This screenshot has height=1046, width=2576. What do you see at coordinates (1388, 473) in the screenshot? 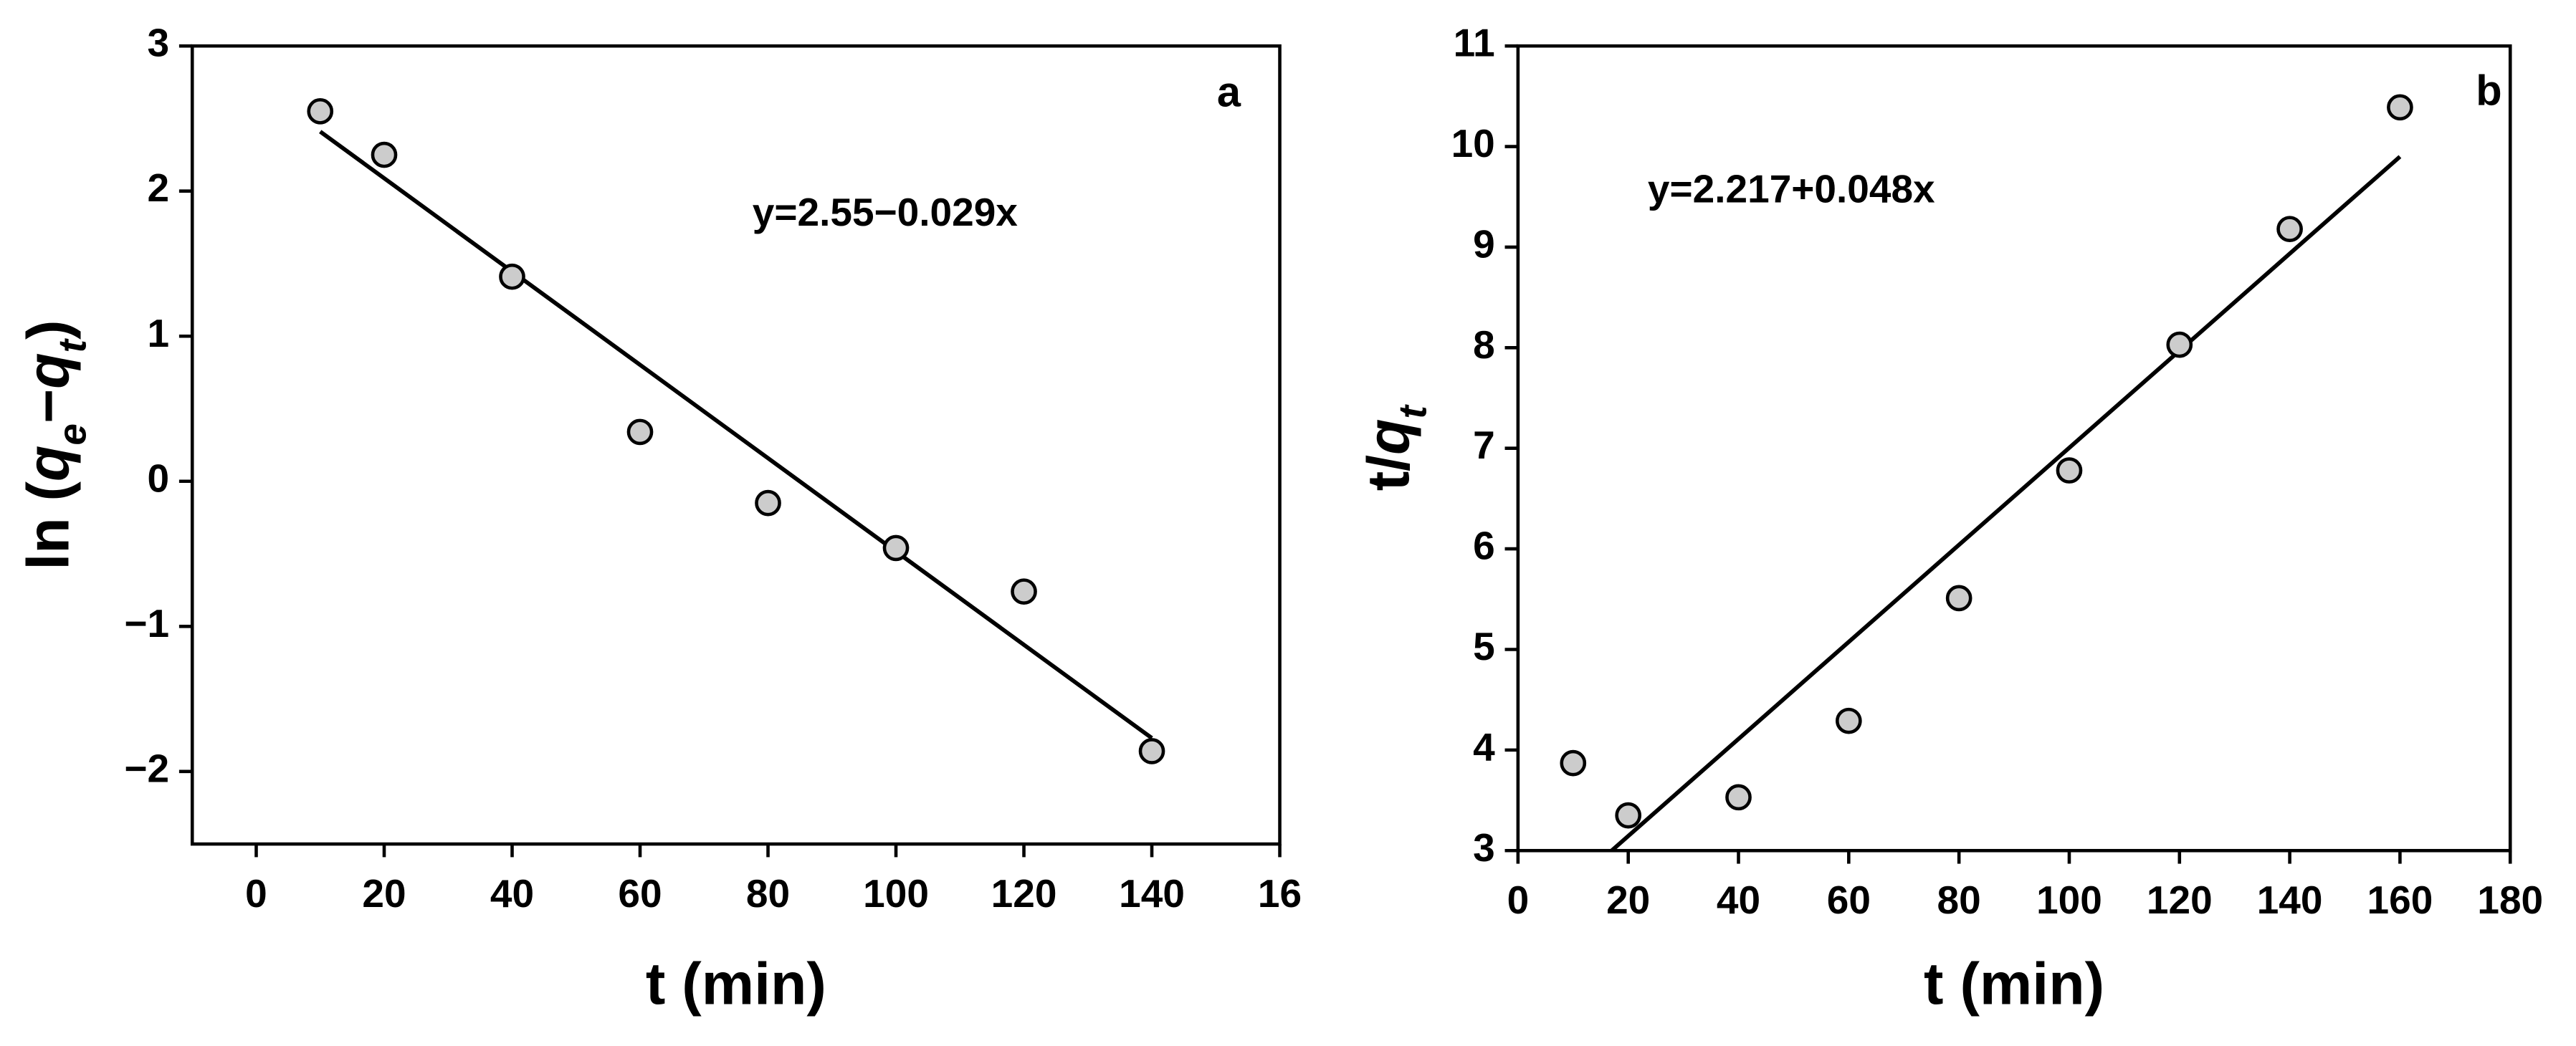
I see `y-axis-label-part: t/` at bounding box center [1388, 473].